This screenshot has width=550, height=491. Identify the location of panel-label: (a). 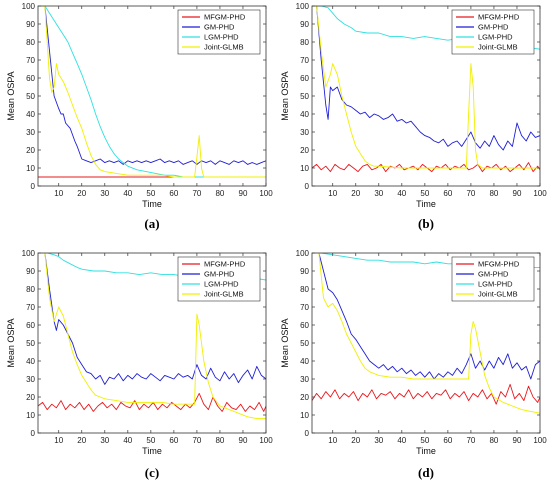
(151, 223).